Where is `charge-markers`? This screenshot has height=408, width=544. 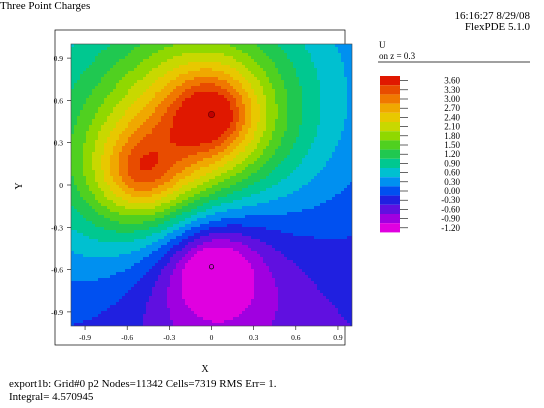
charge-markers is located at coordinates (212, 190).